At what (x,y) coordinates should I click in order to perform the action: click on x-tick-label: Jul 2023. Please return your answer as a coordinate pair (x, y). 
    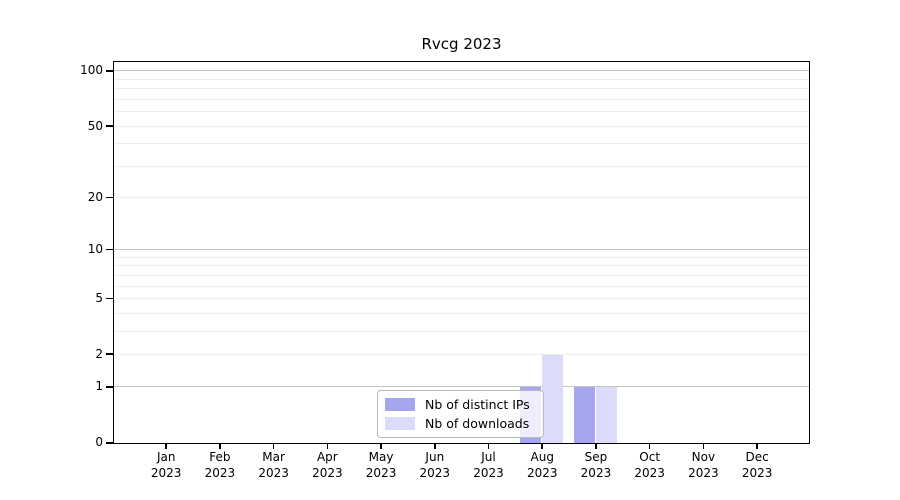
    Looking at the image, I should click on (489, 465).